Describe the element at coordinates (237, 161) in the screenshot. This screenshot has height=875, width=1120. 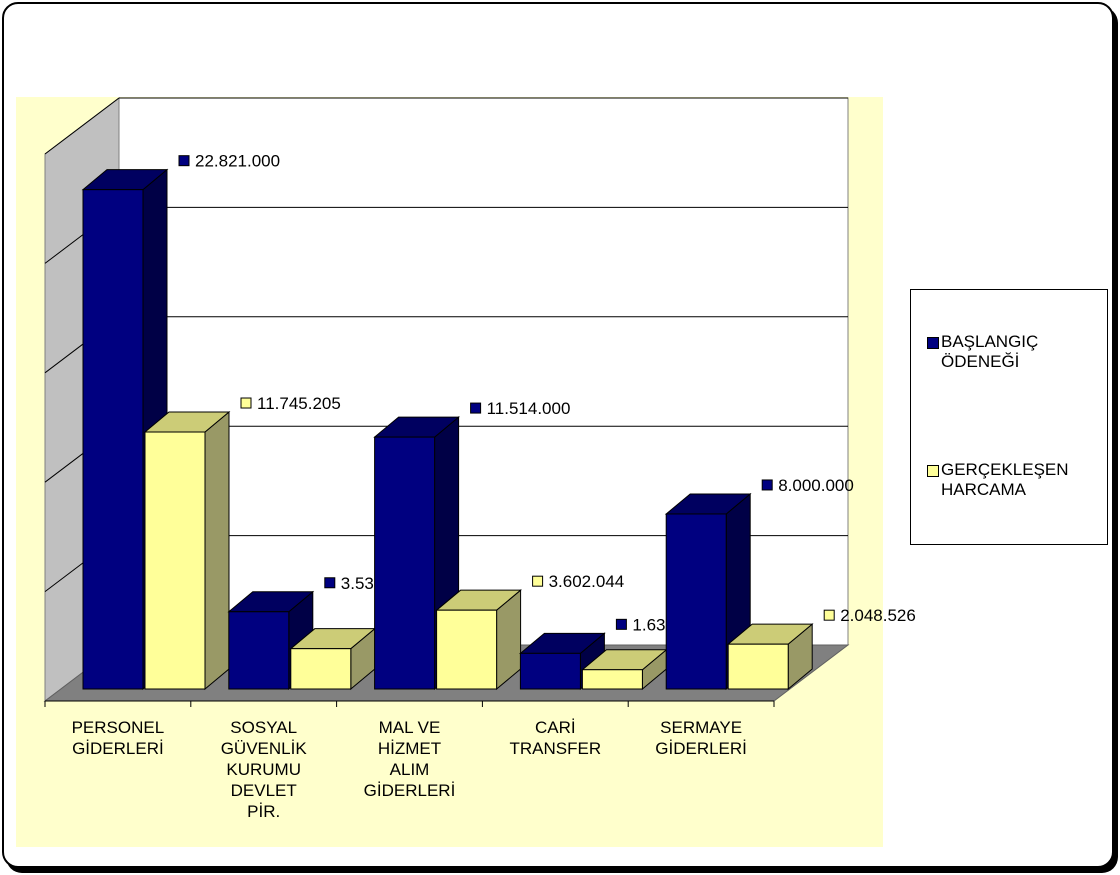
I see `data-label: 22.821.000` at that location.